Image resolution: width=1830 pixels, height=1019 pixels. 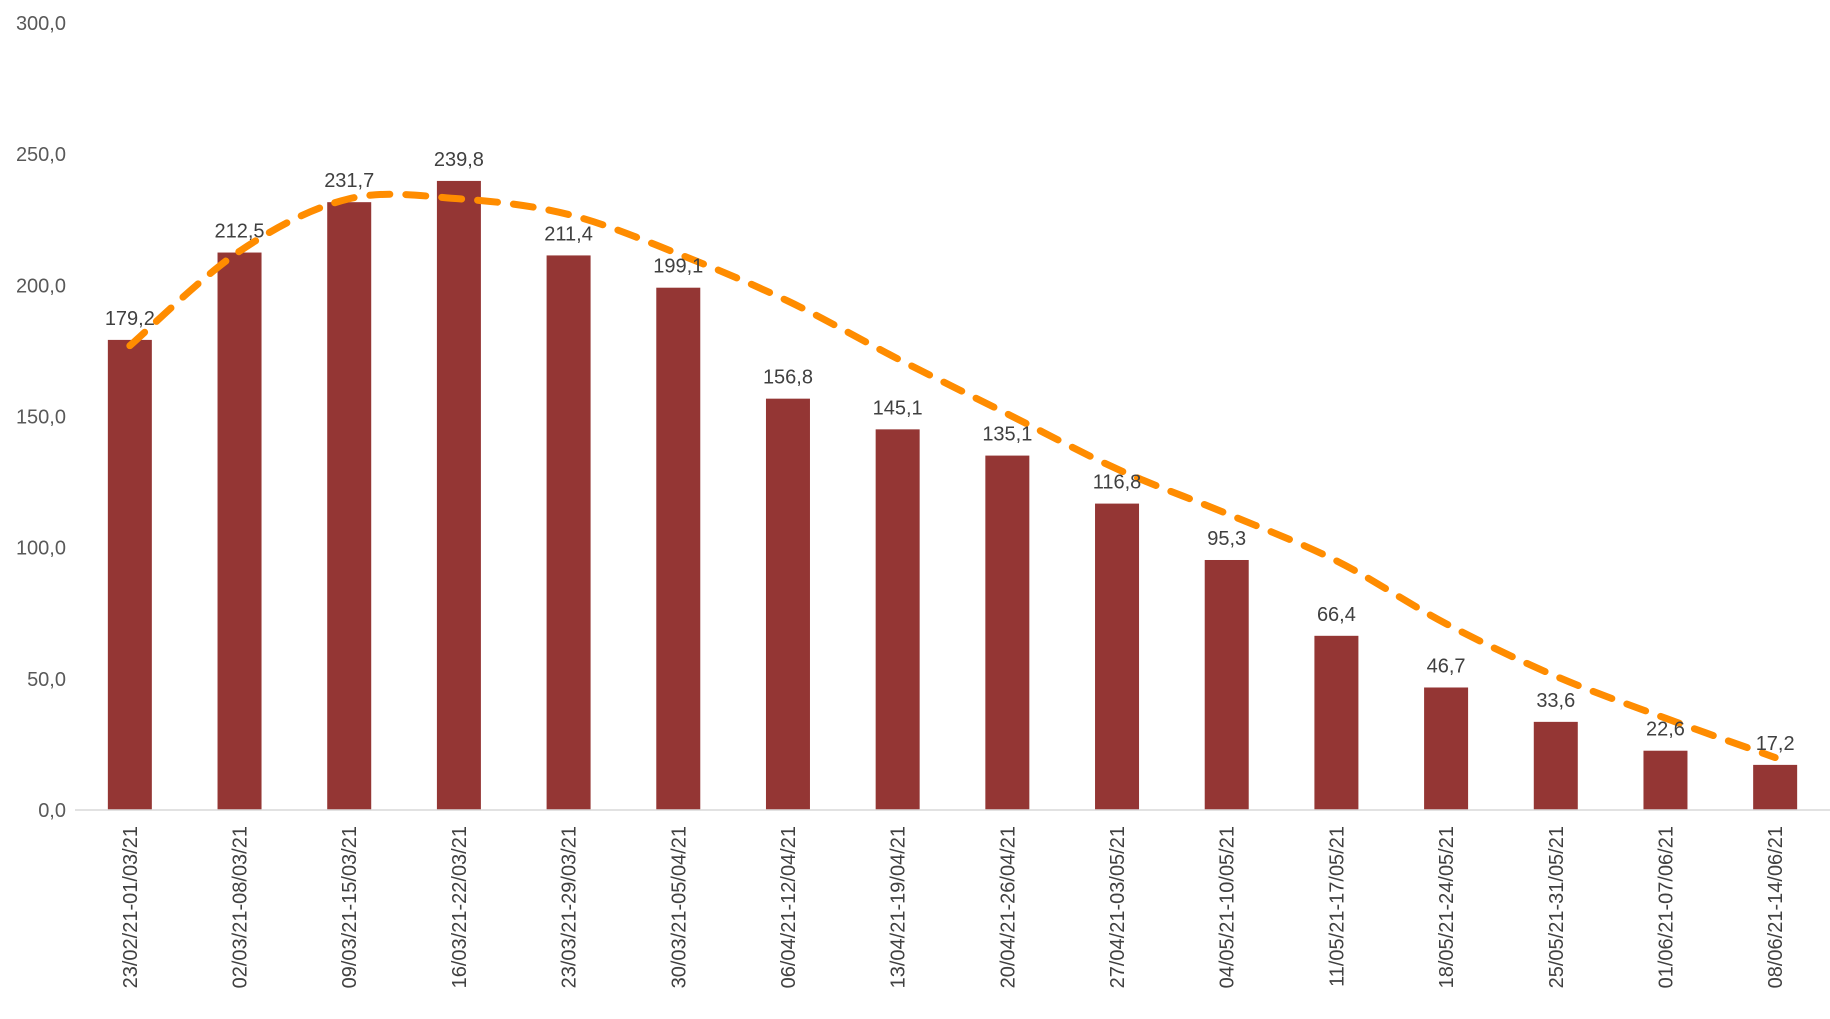 What do you see at coordinates (41, 549) in the screenshot?
I see `y-tick-label: 100,0` at bounding box center [41, 549].